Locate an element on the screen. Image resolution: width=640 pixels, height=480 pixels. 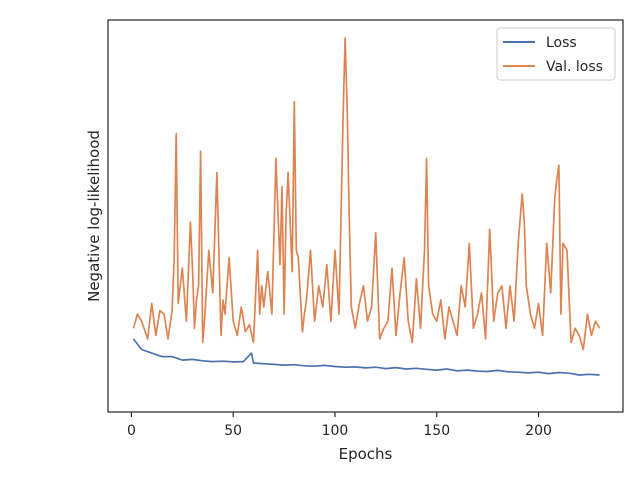
x-tick-label: 100 is located at coordinates (335, 431).